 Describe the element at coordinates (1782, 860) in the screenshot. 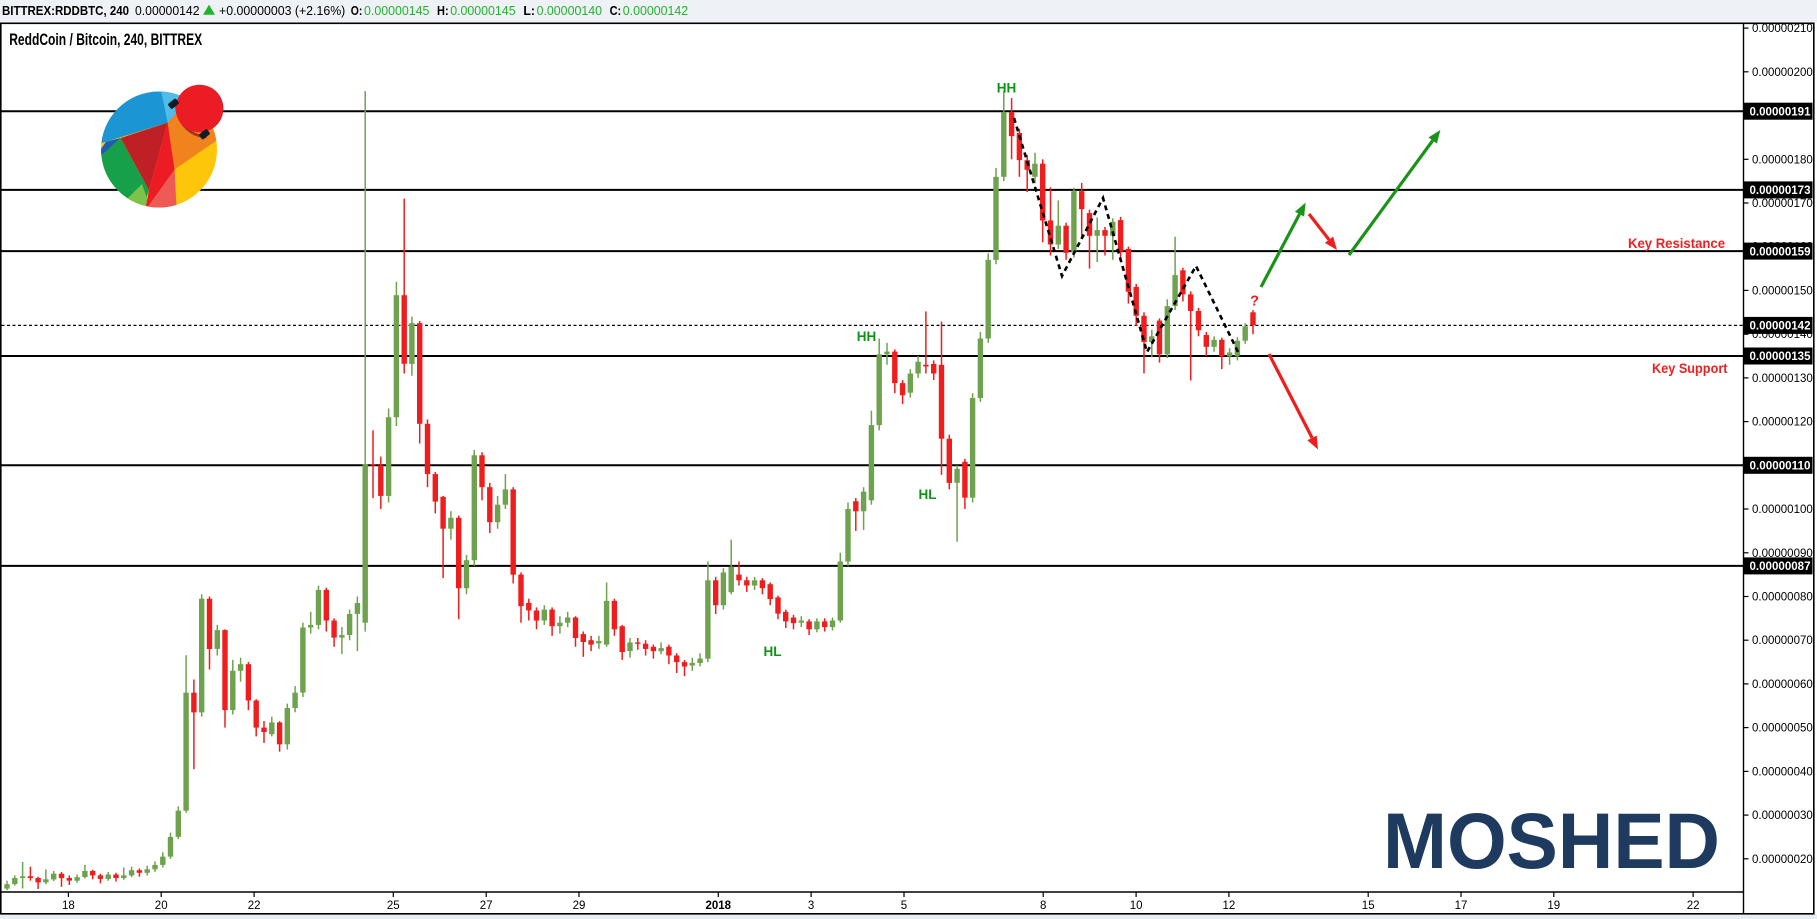

I see `svg-text: 0.00000020` at that location.